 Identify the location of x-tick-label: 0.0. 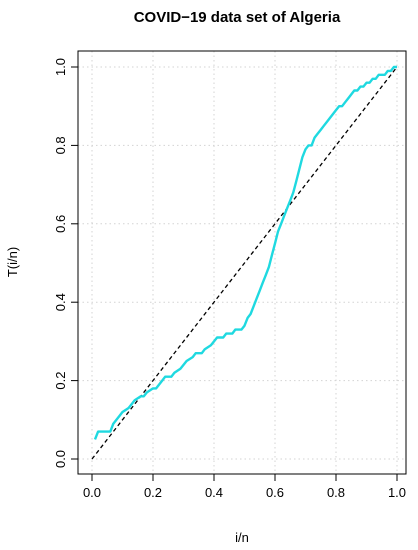
(92, 492).